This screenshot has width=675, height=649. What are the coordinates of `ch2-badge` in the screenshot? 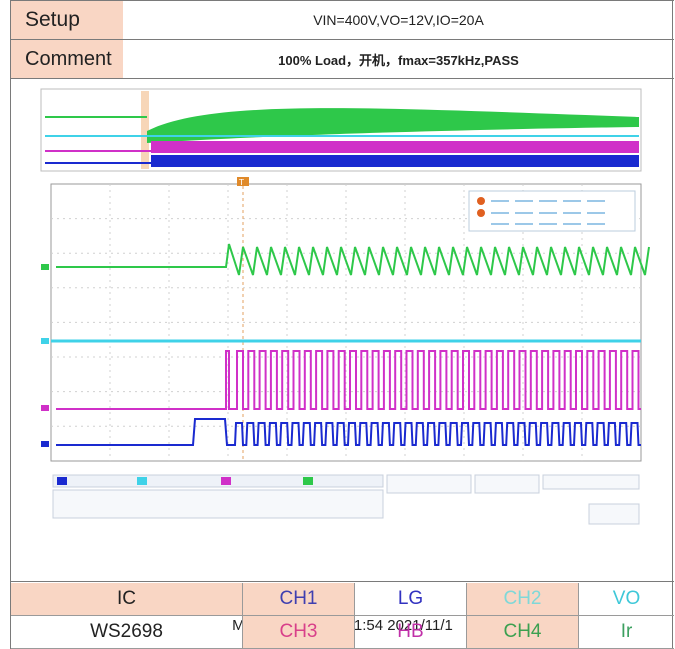 It's located at (142, 481).